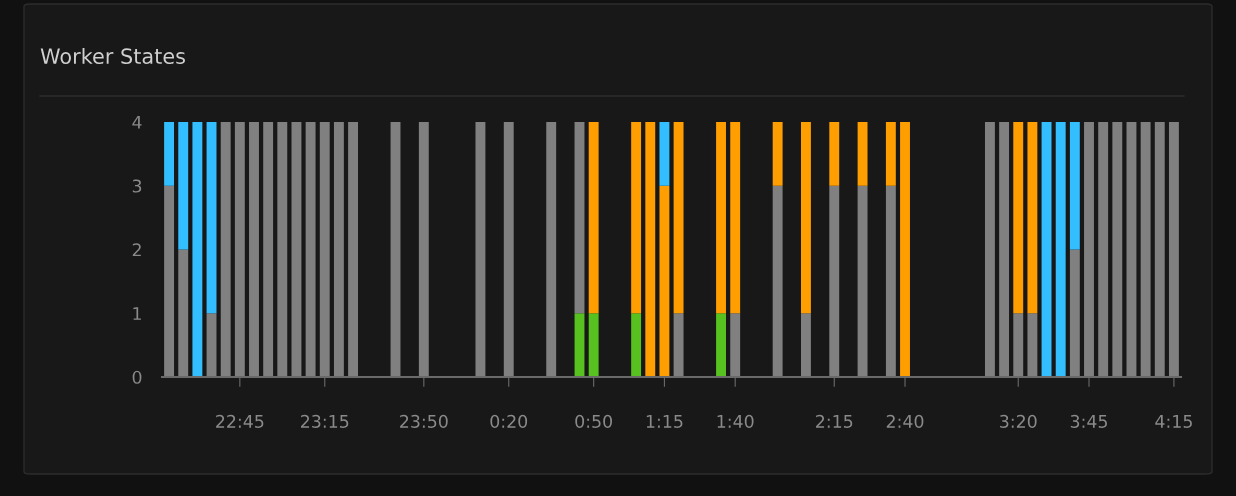  I want to click on x-tick-label: 4:15, so click(1173, 421).